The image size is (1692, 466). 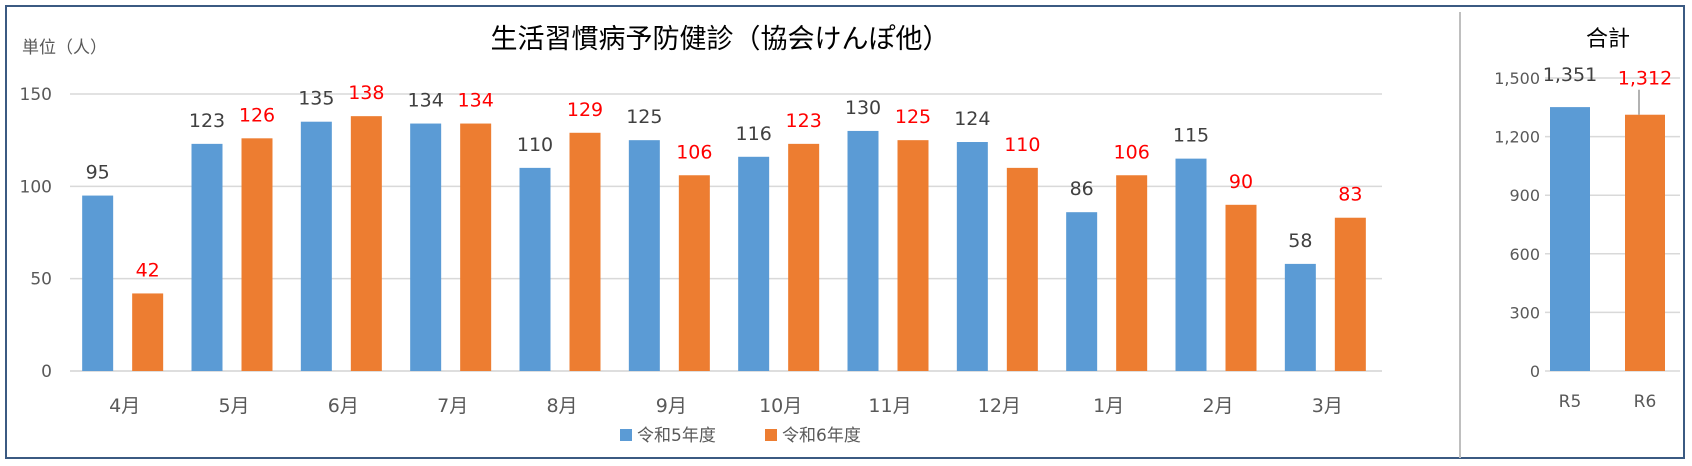 I want to click on x-tick-label: 6月, so click(x=343, y=406).